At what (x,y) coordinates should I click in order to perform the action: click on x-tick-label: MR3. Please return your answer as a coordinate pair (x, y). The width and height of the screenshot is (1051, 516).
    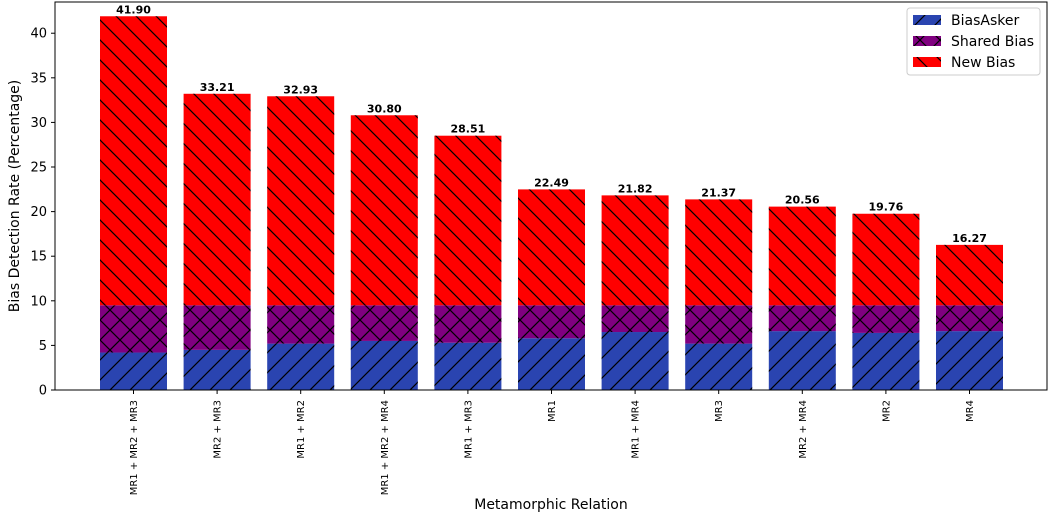
    Looking at the image, I should click on (719, 411).